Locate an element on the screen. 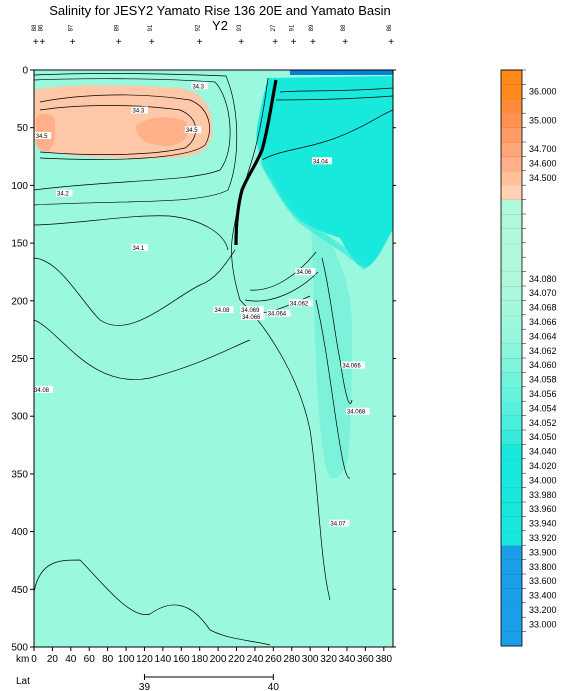  colorbar-label: 34.040 is located at coordinates (543, 452).